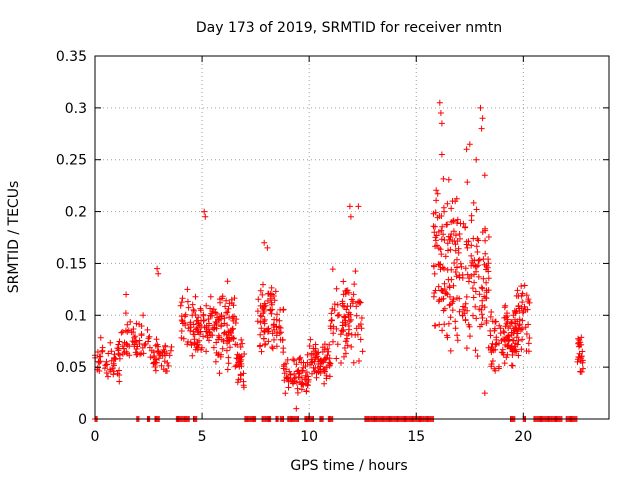 This screenshot has width=640, height=480. Describe the element at coordinates (76, 109) in the screenshot. I see `y-tick-label: 0.3` at that location.